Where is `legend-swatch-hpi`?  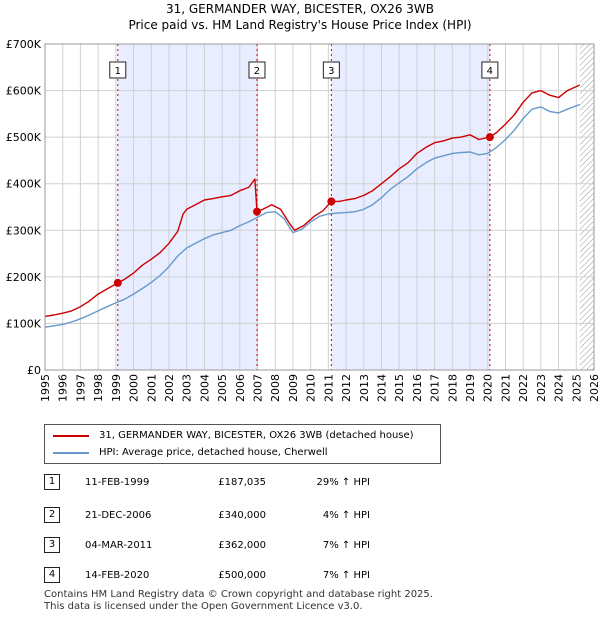 legend-swatch-hpi is located at coordinates (71, 453).